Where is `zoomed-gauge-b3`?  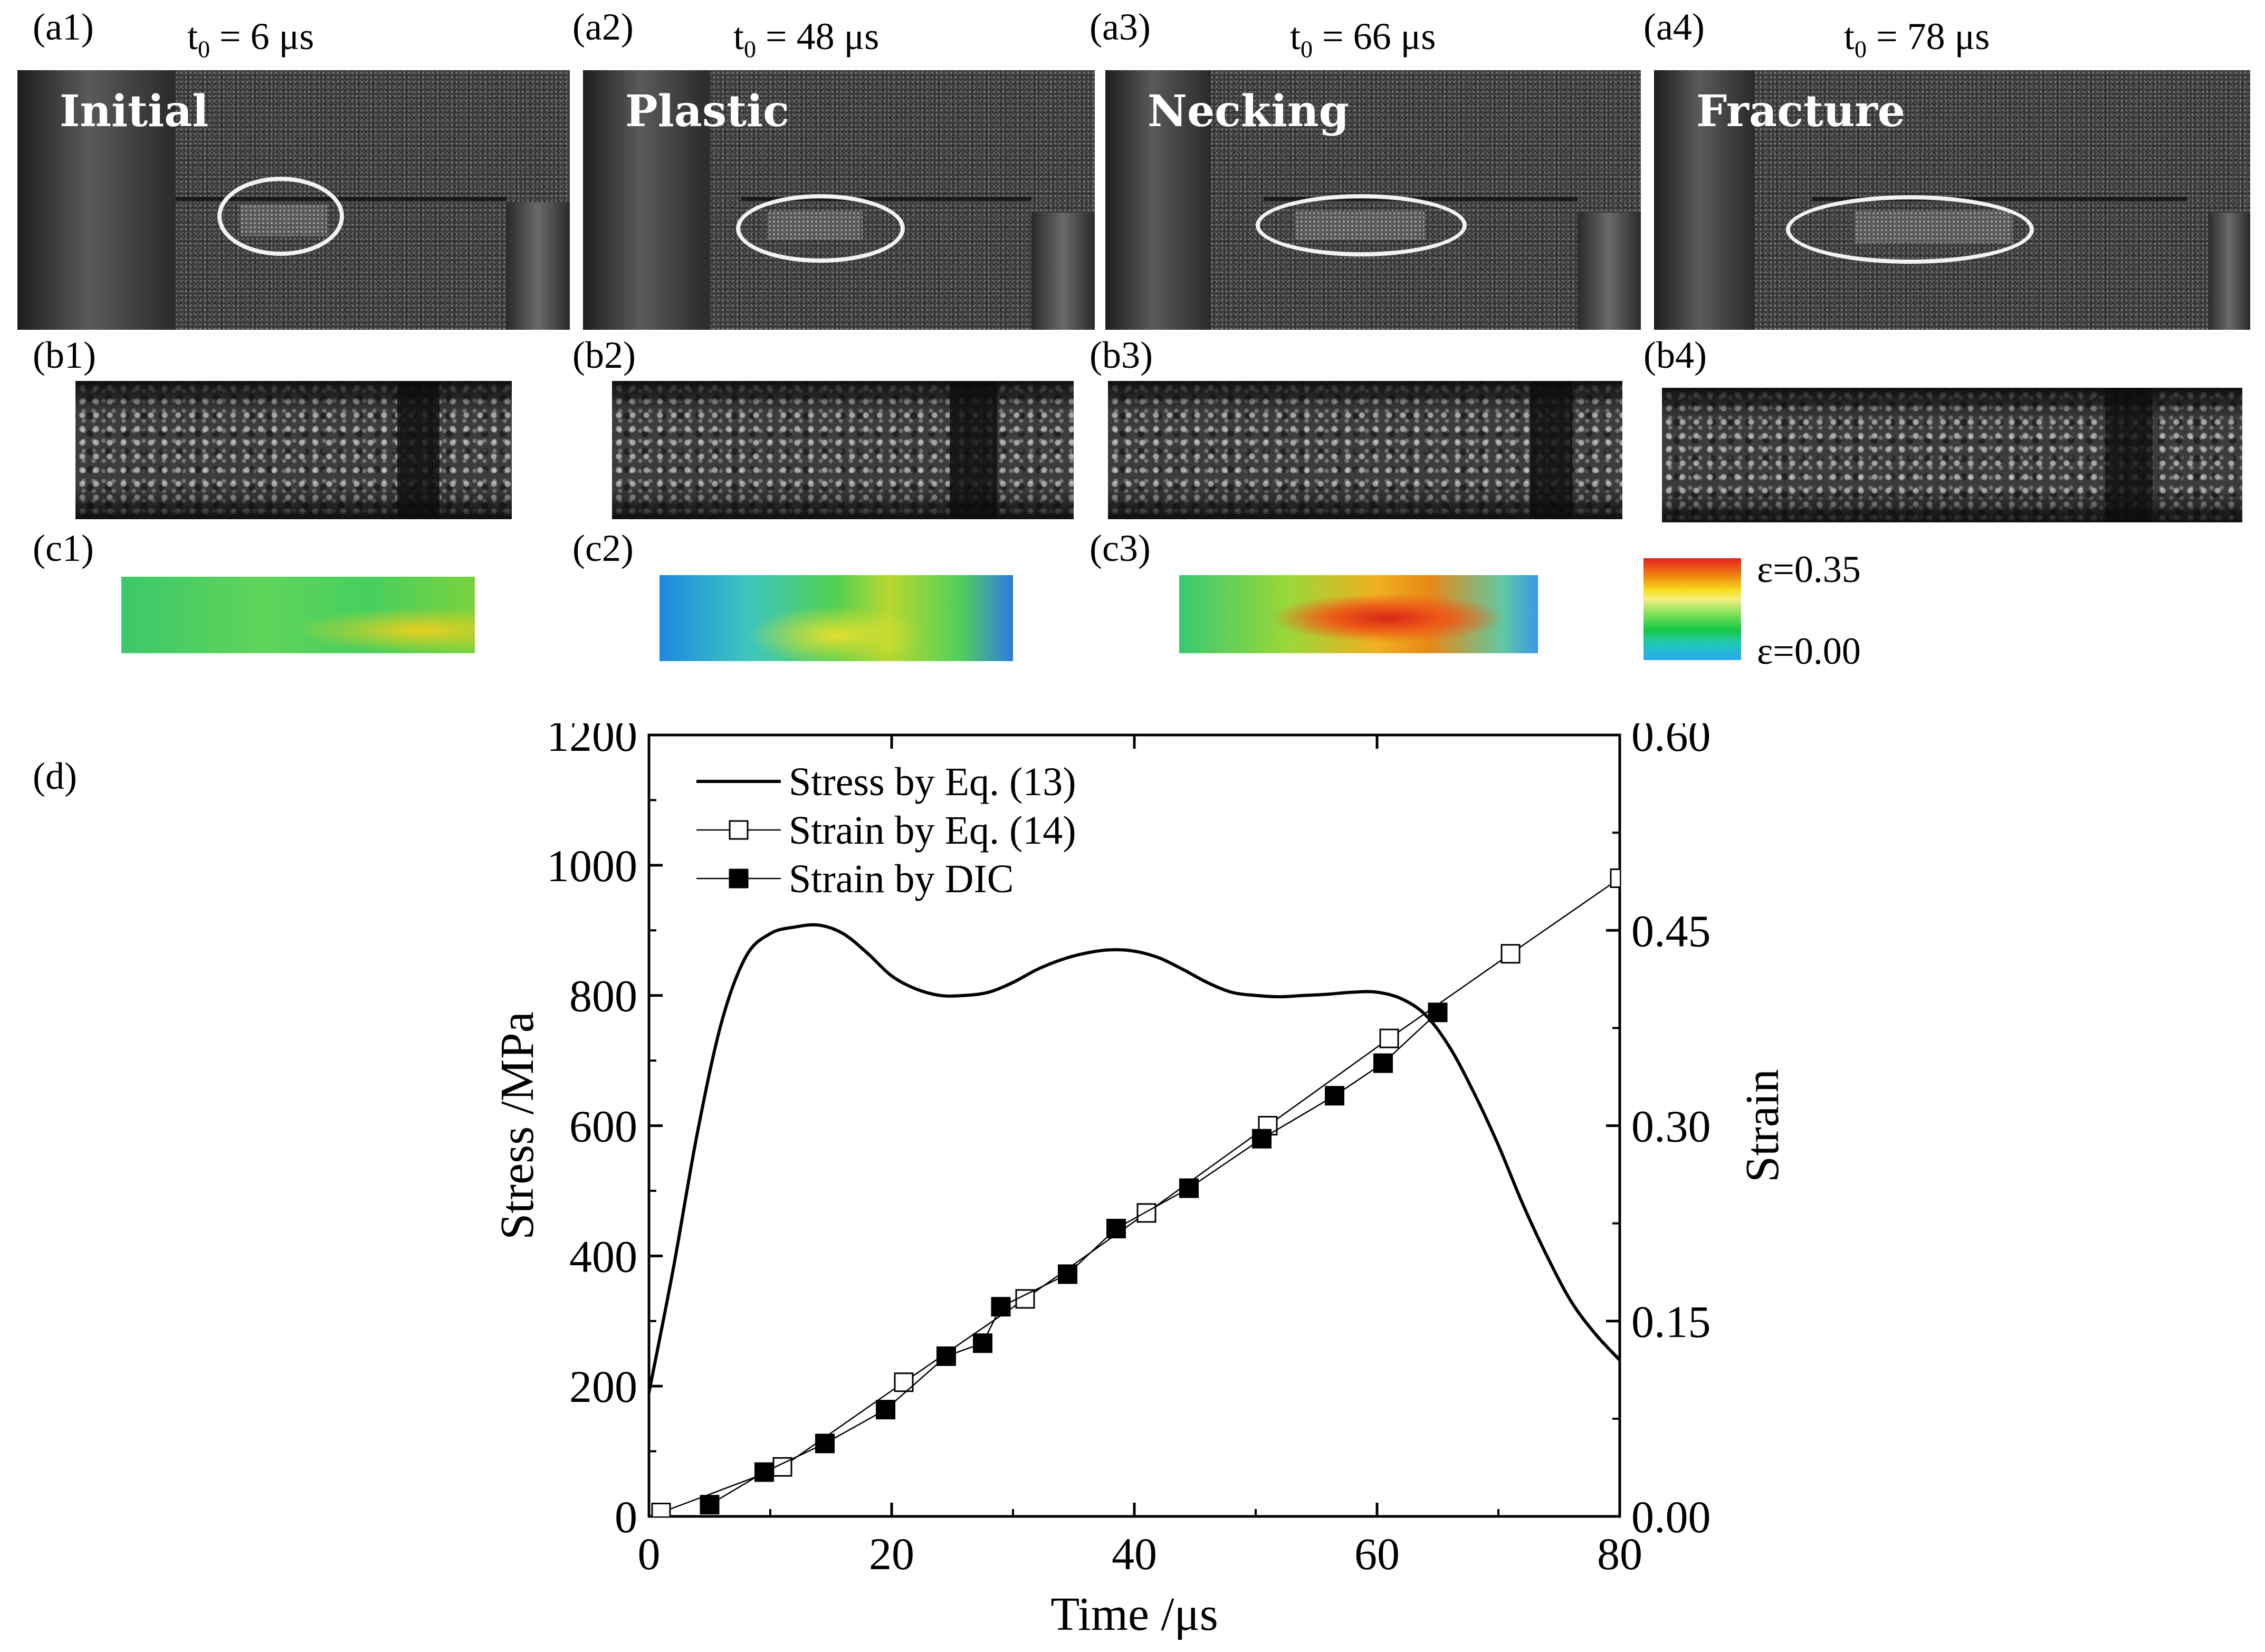
zoomed-gauge-b3 is located at coordinates (1365, 450).